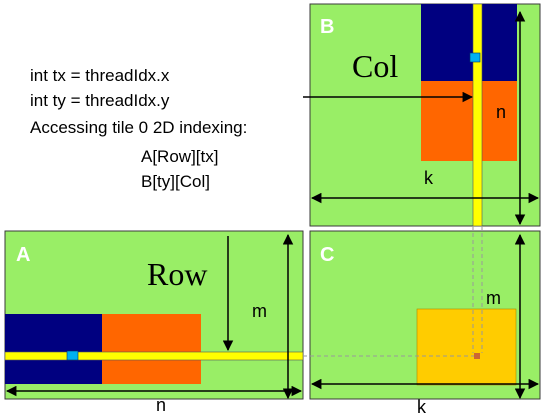  What do you see at coordinates (422, 407) in the screenshot?
I see `matrix-c-width-label: k` at bounding box center [422, 407].